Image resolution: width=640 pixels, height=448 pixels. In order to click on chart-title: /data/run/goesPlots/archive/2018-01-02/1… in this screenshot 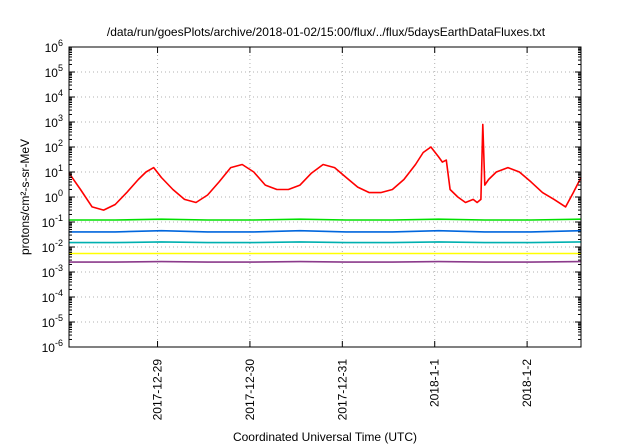, I will do `click(326, 32)`.